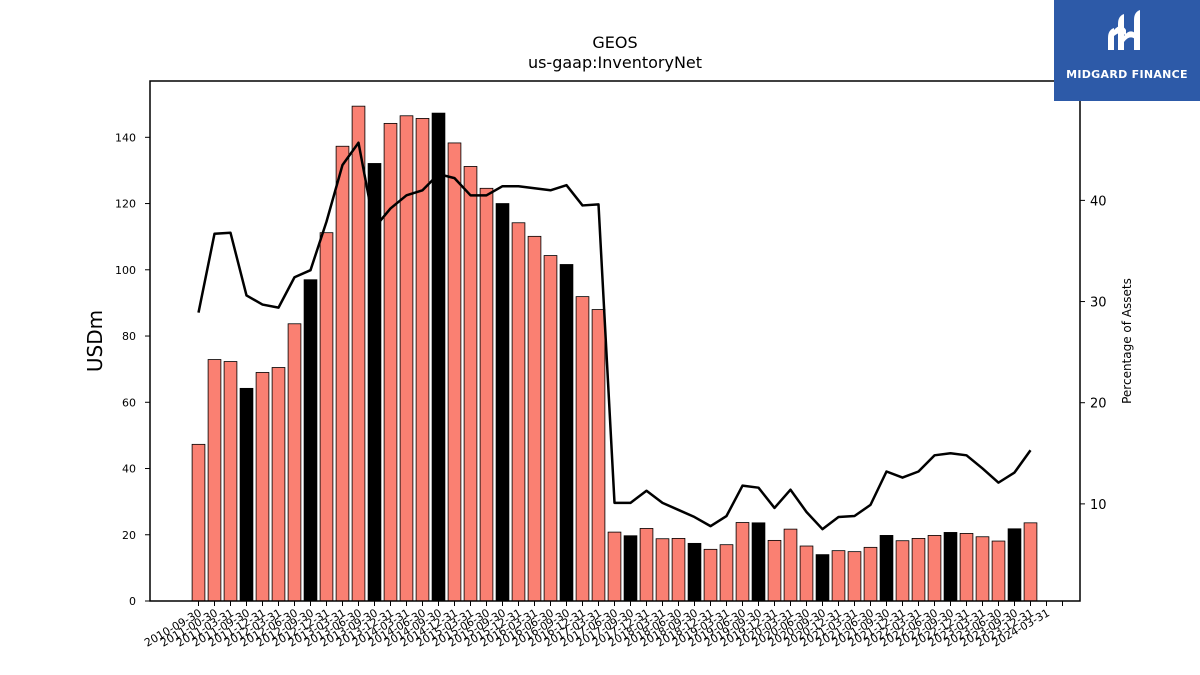 The width and height of the screenshot is (1200, 675). What do you see at coordinates (125, 204) in the screenshot?
I see `y-tick-label: 120` at bounding box center [125, 204].